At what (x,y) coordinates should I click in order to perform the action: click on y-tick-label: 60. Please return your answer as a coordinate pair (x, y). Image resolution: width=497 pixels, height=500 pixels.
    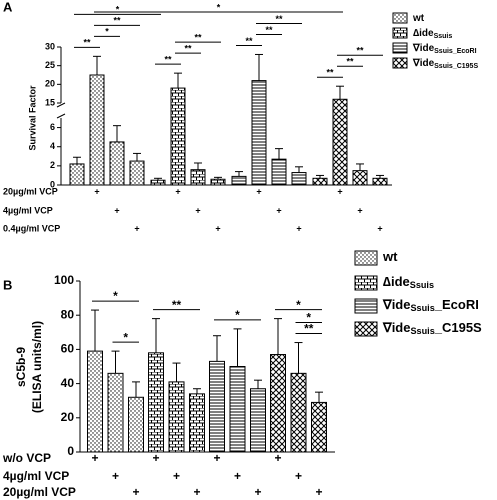
    Looking at the image, I should click on (68, 349).